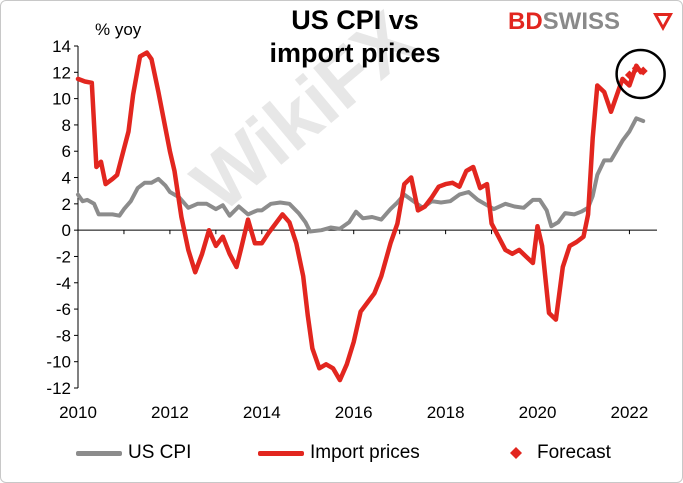 This screenshot has height=483, width=683. Describe the element at coordinates (63, 283) in the screenshot. I see `y-tick-label: -4` at that location.